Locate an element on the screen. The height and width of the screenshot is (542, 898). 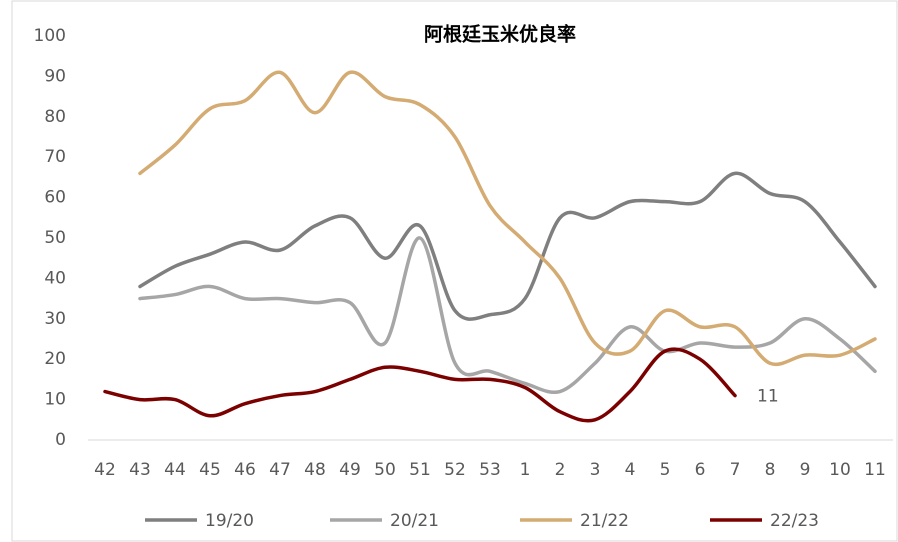
chart-title: 阿根廷玉米优良率 is located at coordinates (500, 34).